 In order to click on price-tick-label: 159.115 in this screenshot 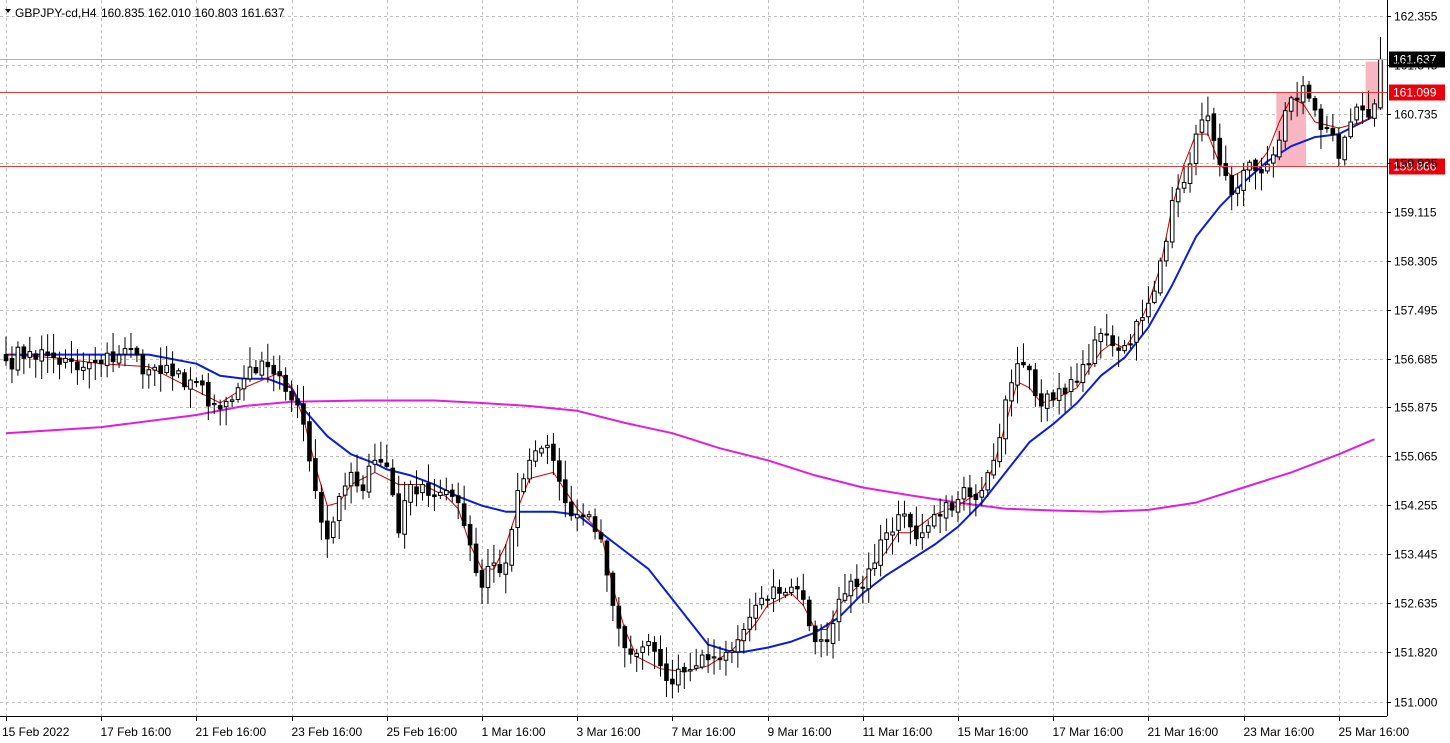, I will do `click(1415, 213)`.